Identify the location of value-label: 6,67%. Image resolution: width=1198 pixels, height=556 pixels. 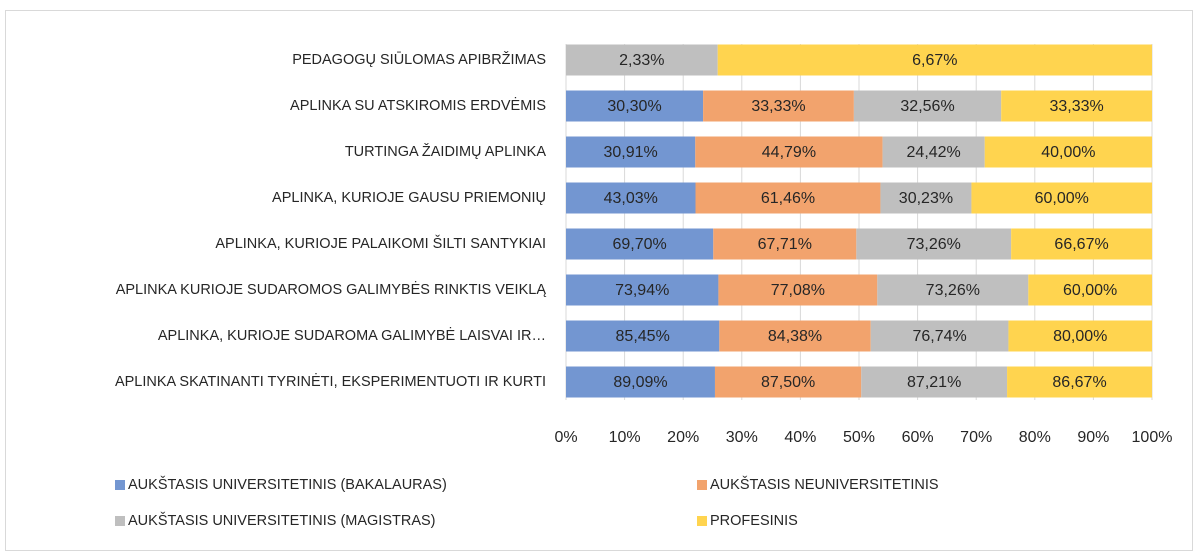
(934, 60).